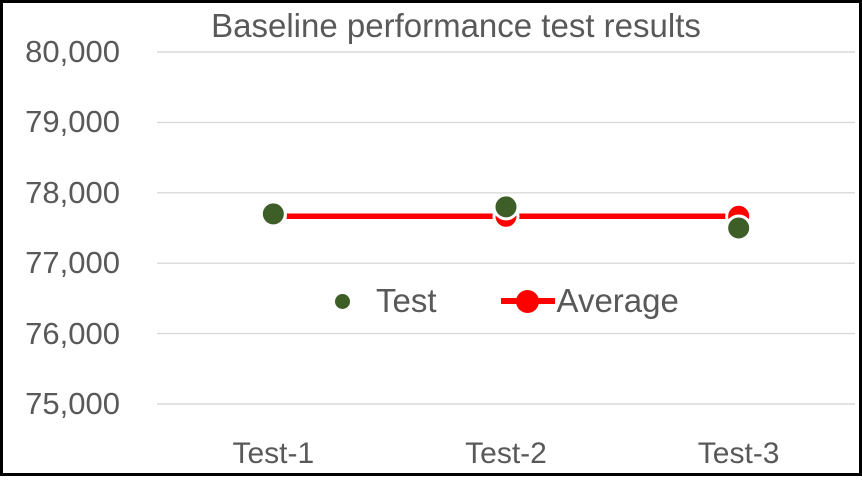 This screenshot has height=481, width=862. I want to click on legend-average-dot, so click(527, 301).